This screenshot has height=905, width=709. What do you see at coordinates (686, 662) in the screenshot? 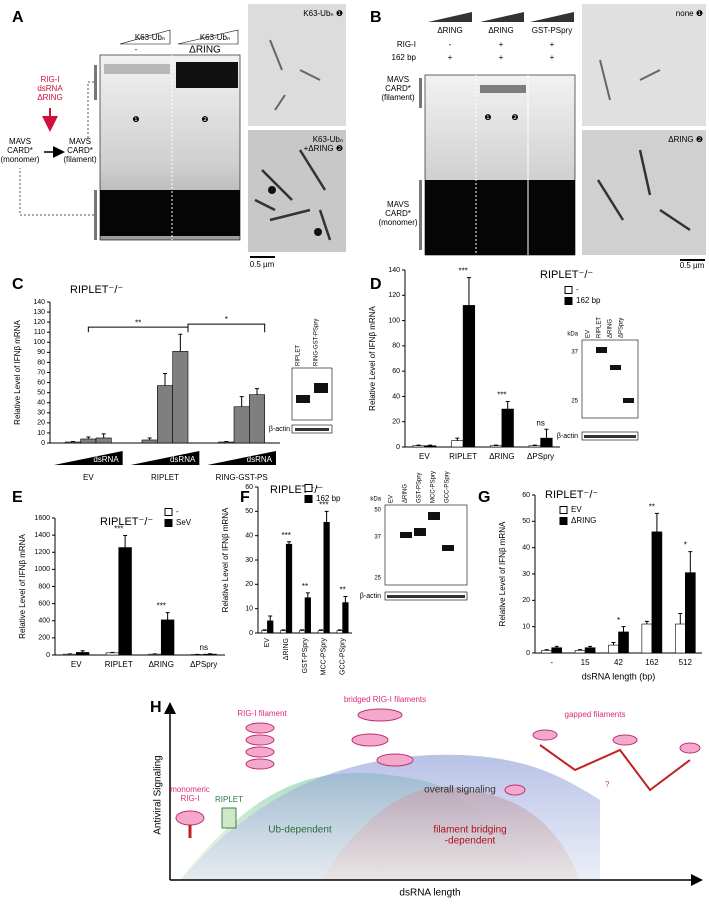
I see `x-tick-label: 512` at bounding box center [686, 662].